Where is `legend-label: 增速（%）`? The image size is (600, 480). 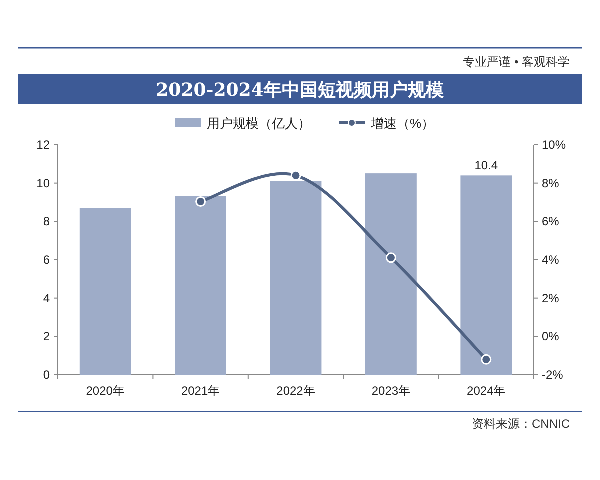 legend-label: 增速（%） is located at coordinates (402, 123).